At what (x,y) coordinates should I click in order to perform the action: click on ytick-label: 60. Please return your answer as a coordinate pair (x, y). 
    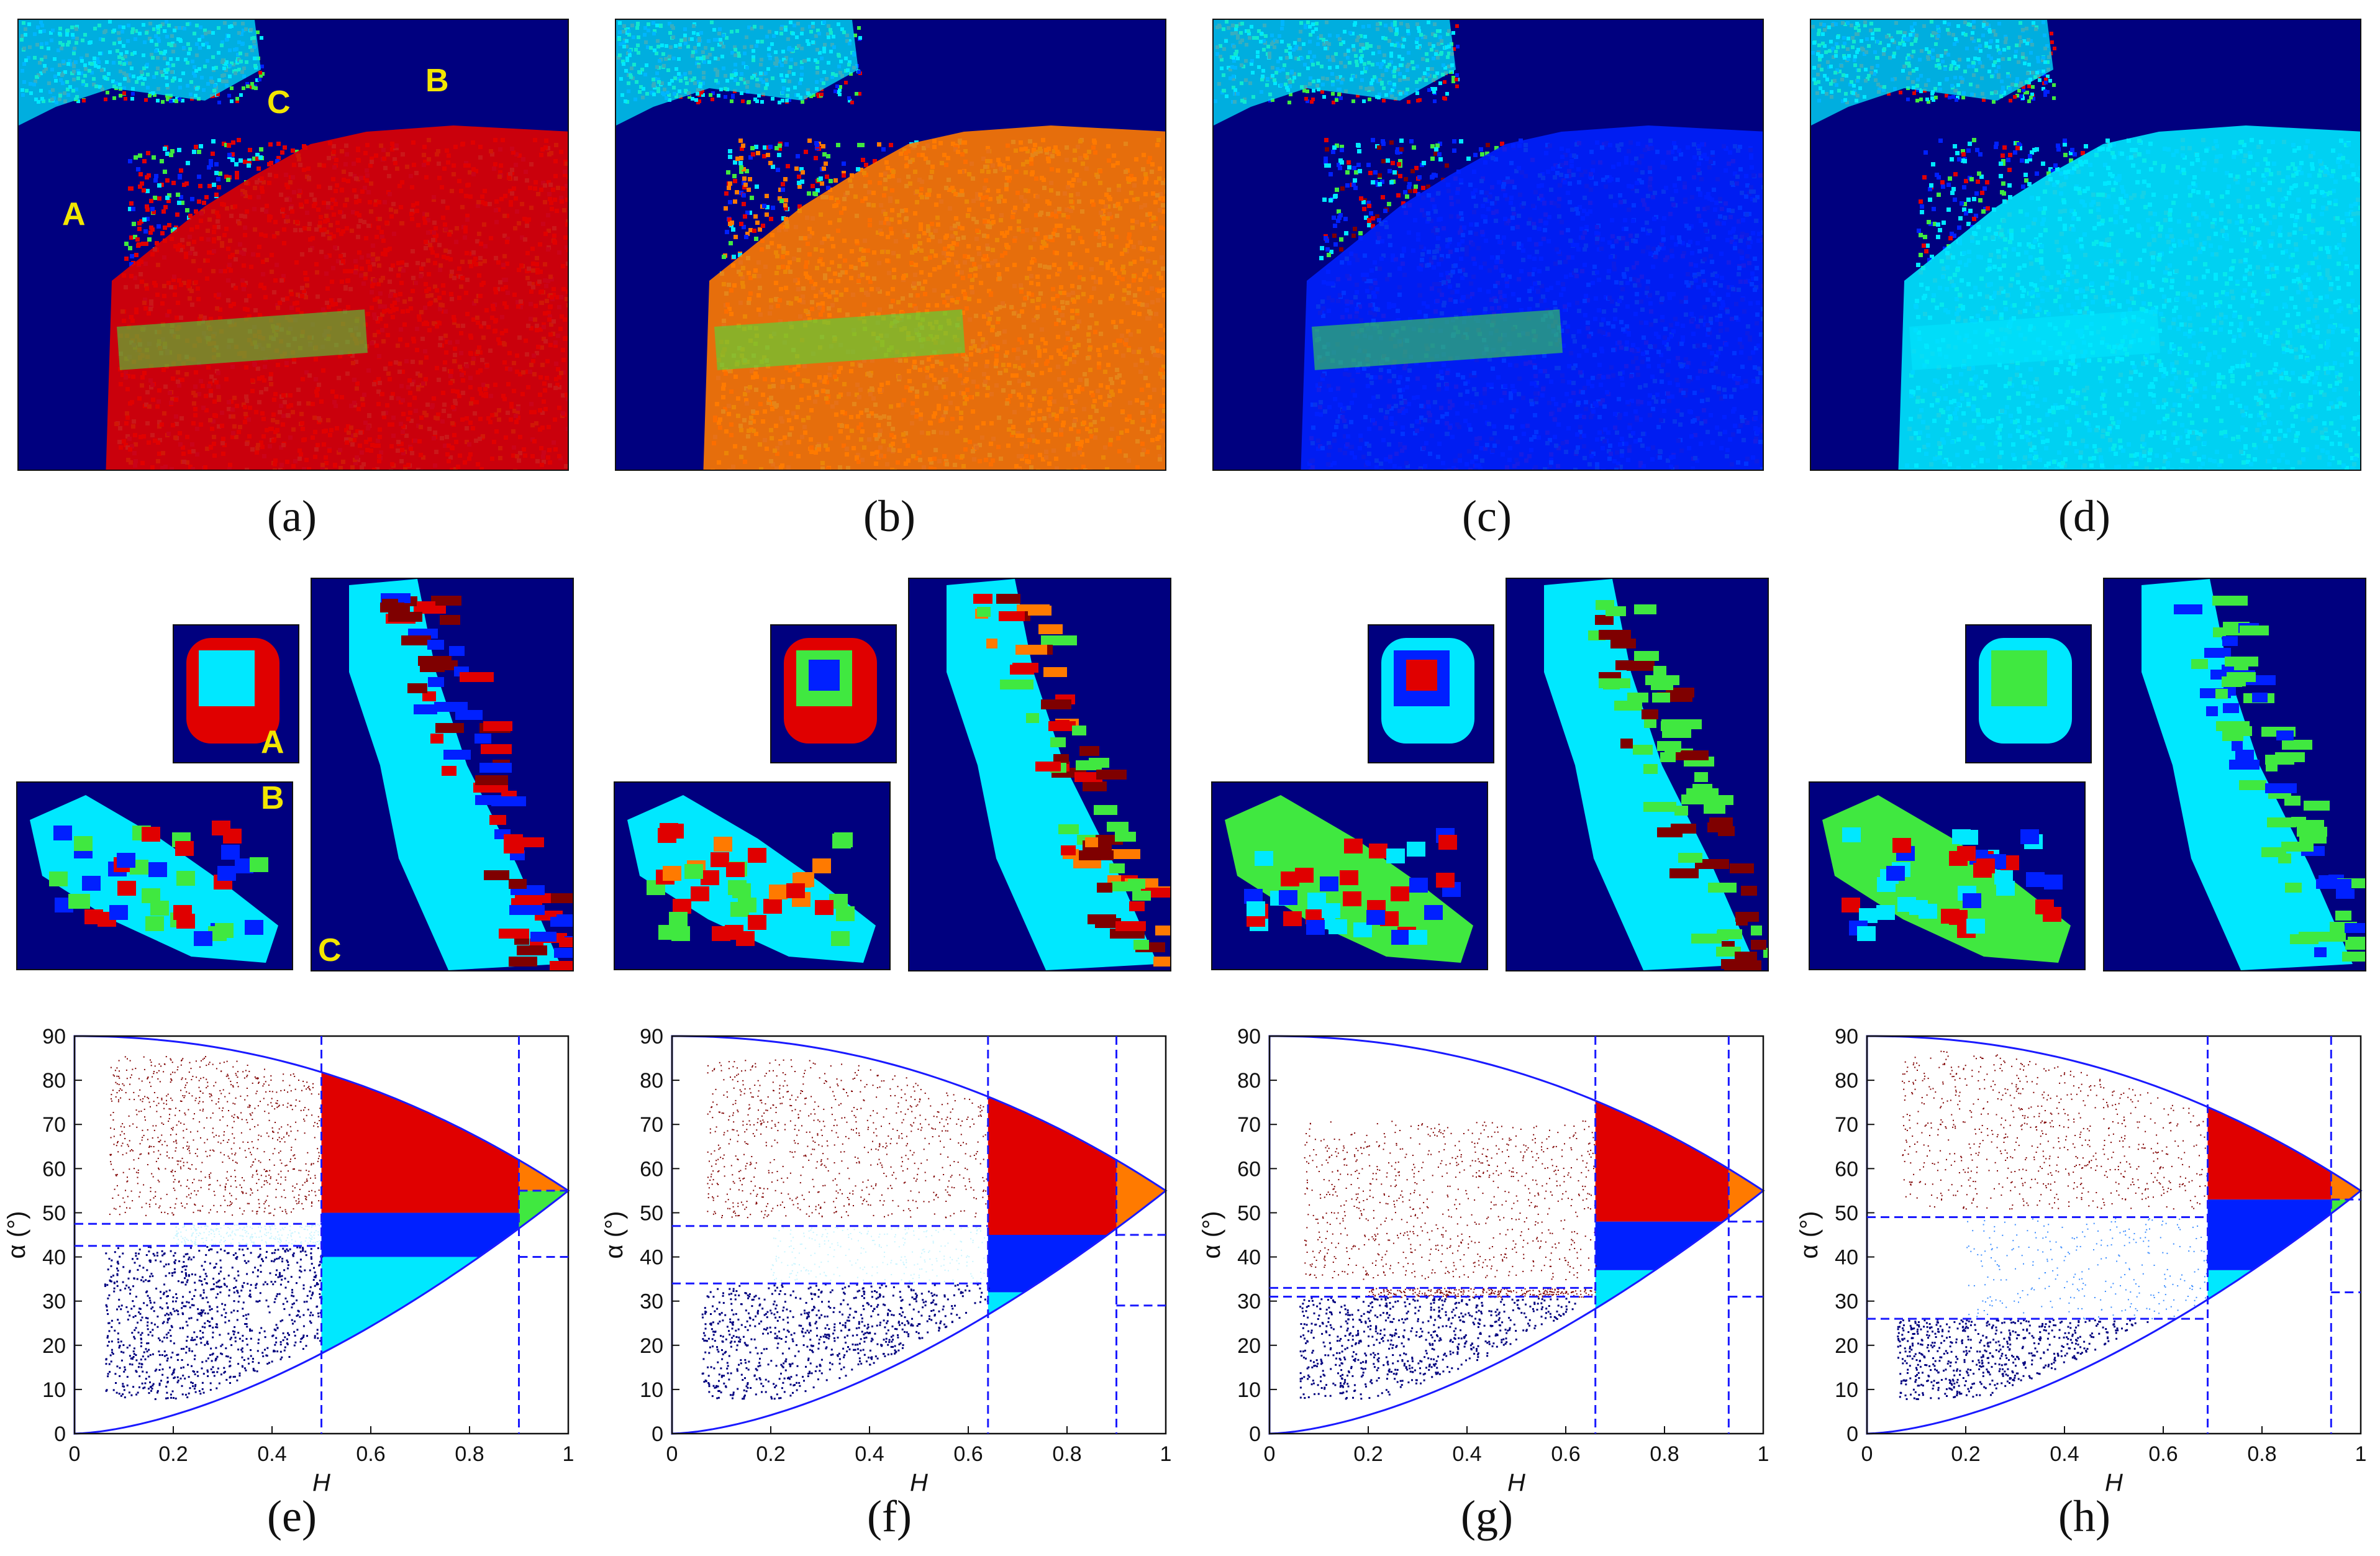
    Looking at the image, I should click on (1249, 1169).